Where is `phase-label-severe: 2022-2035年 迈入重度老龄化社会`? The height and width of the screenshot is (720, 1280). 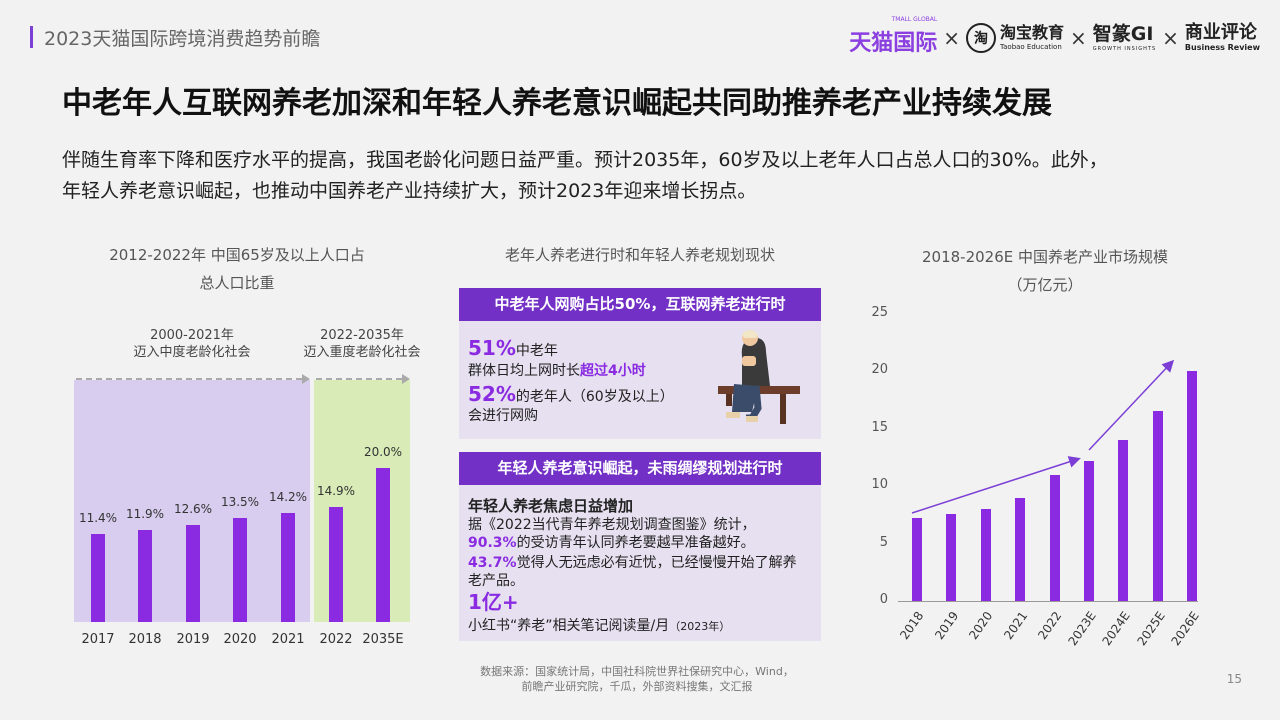 phase-label-severe: 2022-2035年 迈入重度老龄化社会 is located at coordinates (362, 344).